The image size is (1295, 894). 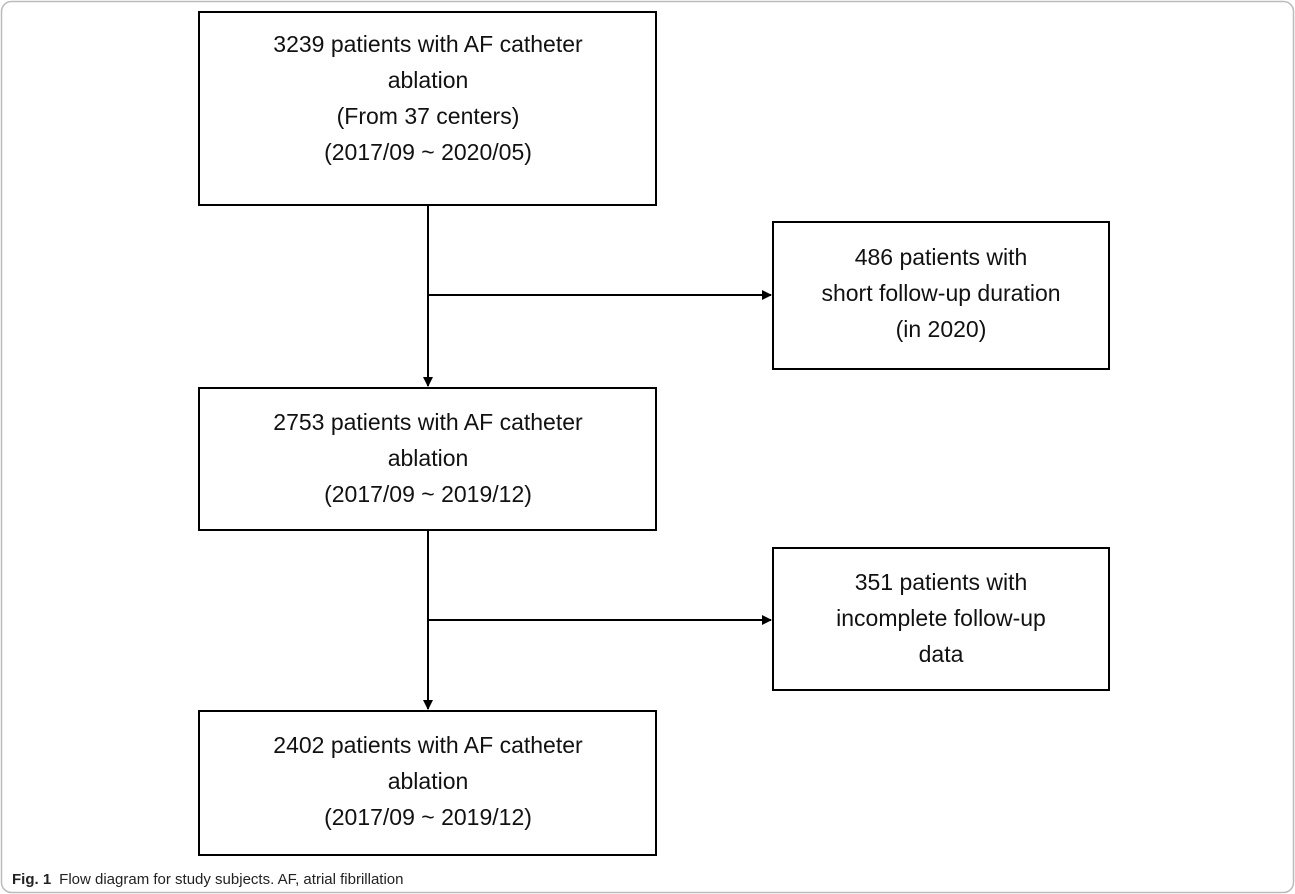 I want to click on node-text: 351 patients with, so click(x=941, y=582).